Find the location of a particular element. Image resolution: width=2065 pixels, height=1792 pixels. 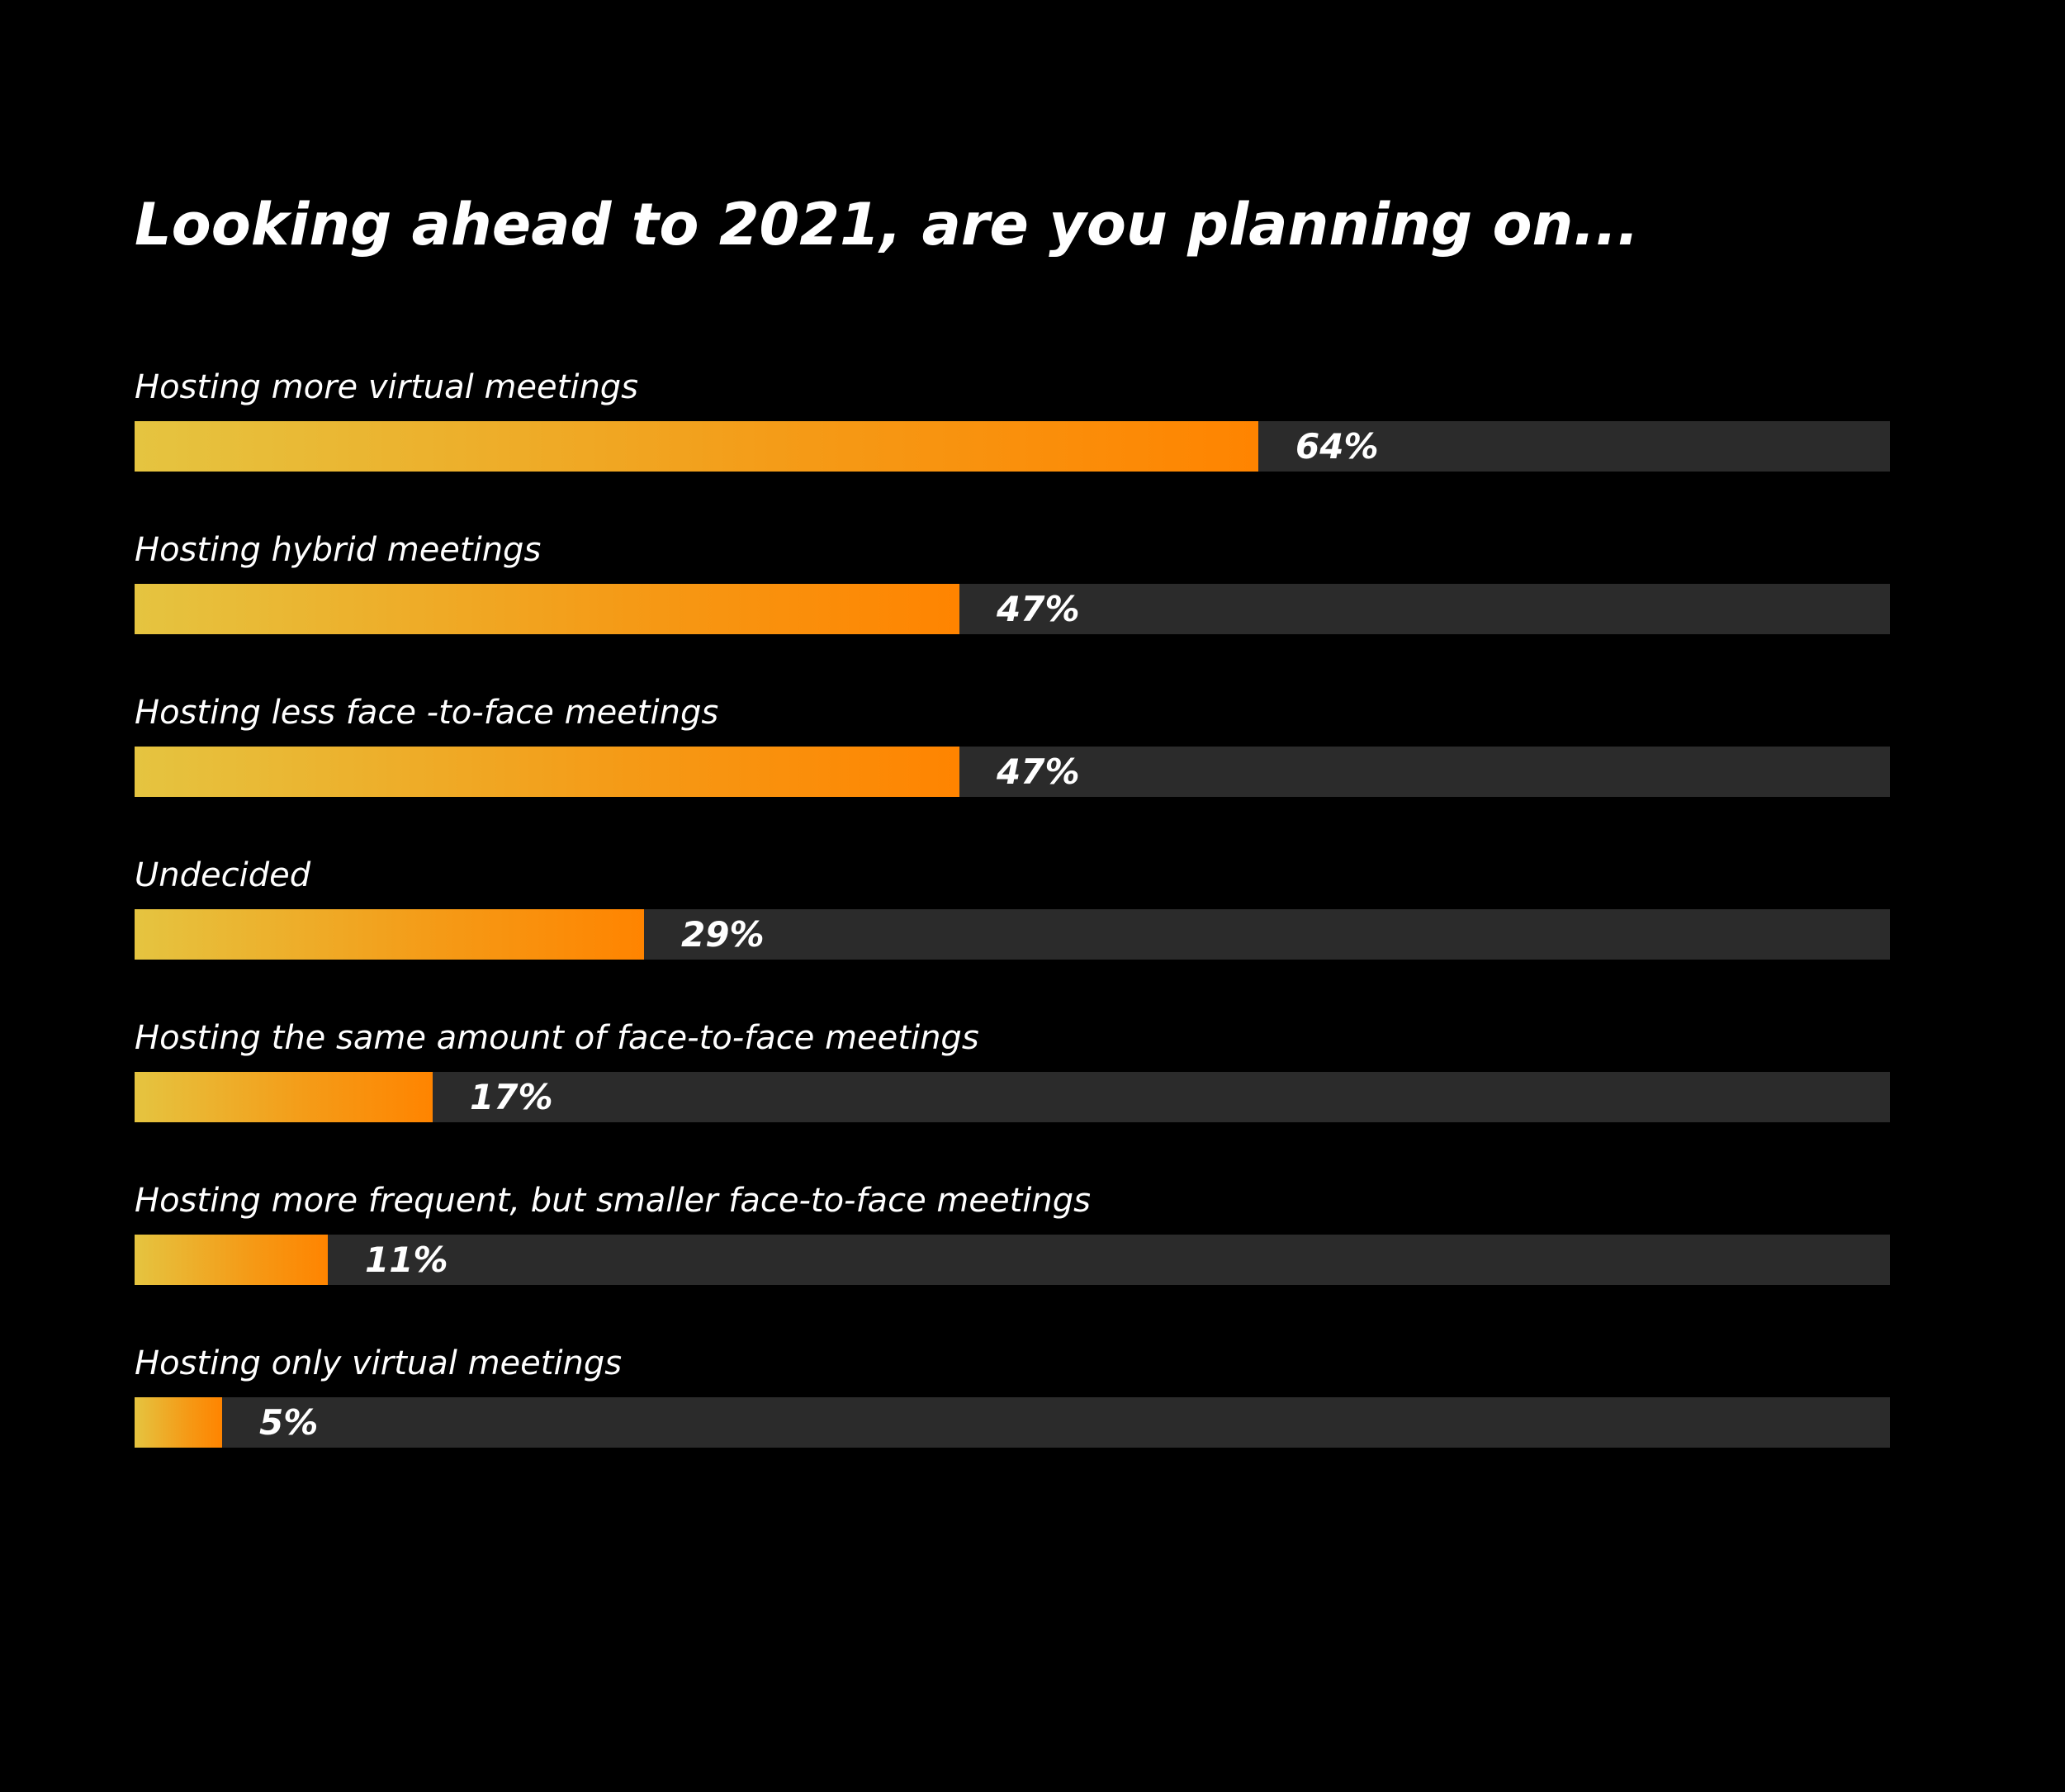

bar-row: Undecided 29% is located at coordinates (1012, 916).